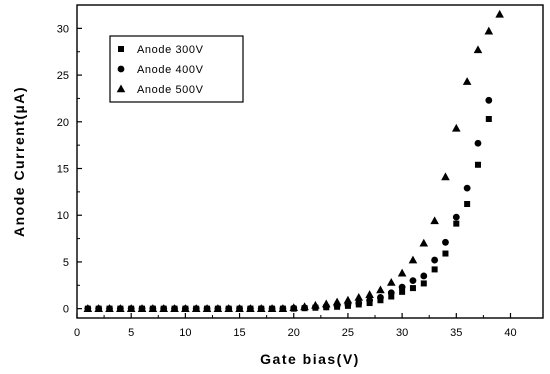  I want to click on x-tick-label: 5, so click(131, 333).